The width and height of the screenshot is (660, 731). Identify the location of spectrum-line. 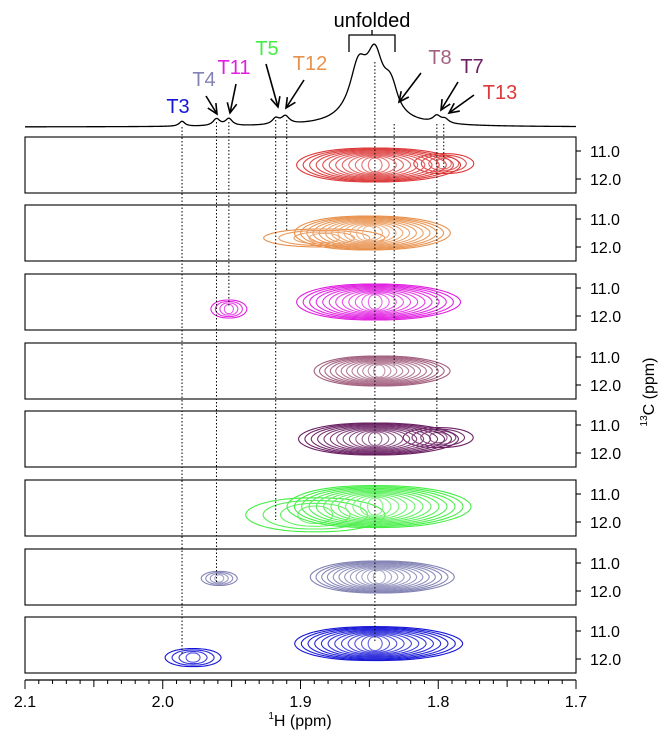
(301, 85).